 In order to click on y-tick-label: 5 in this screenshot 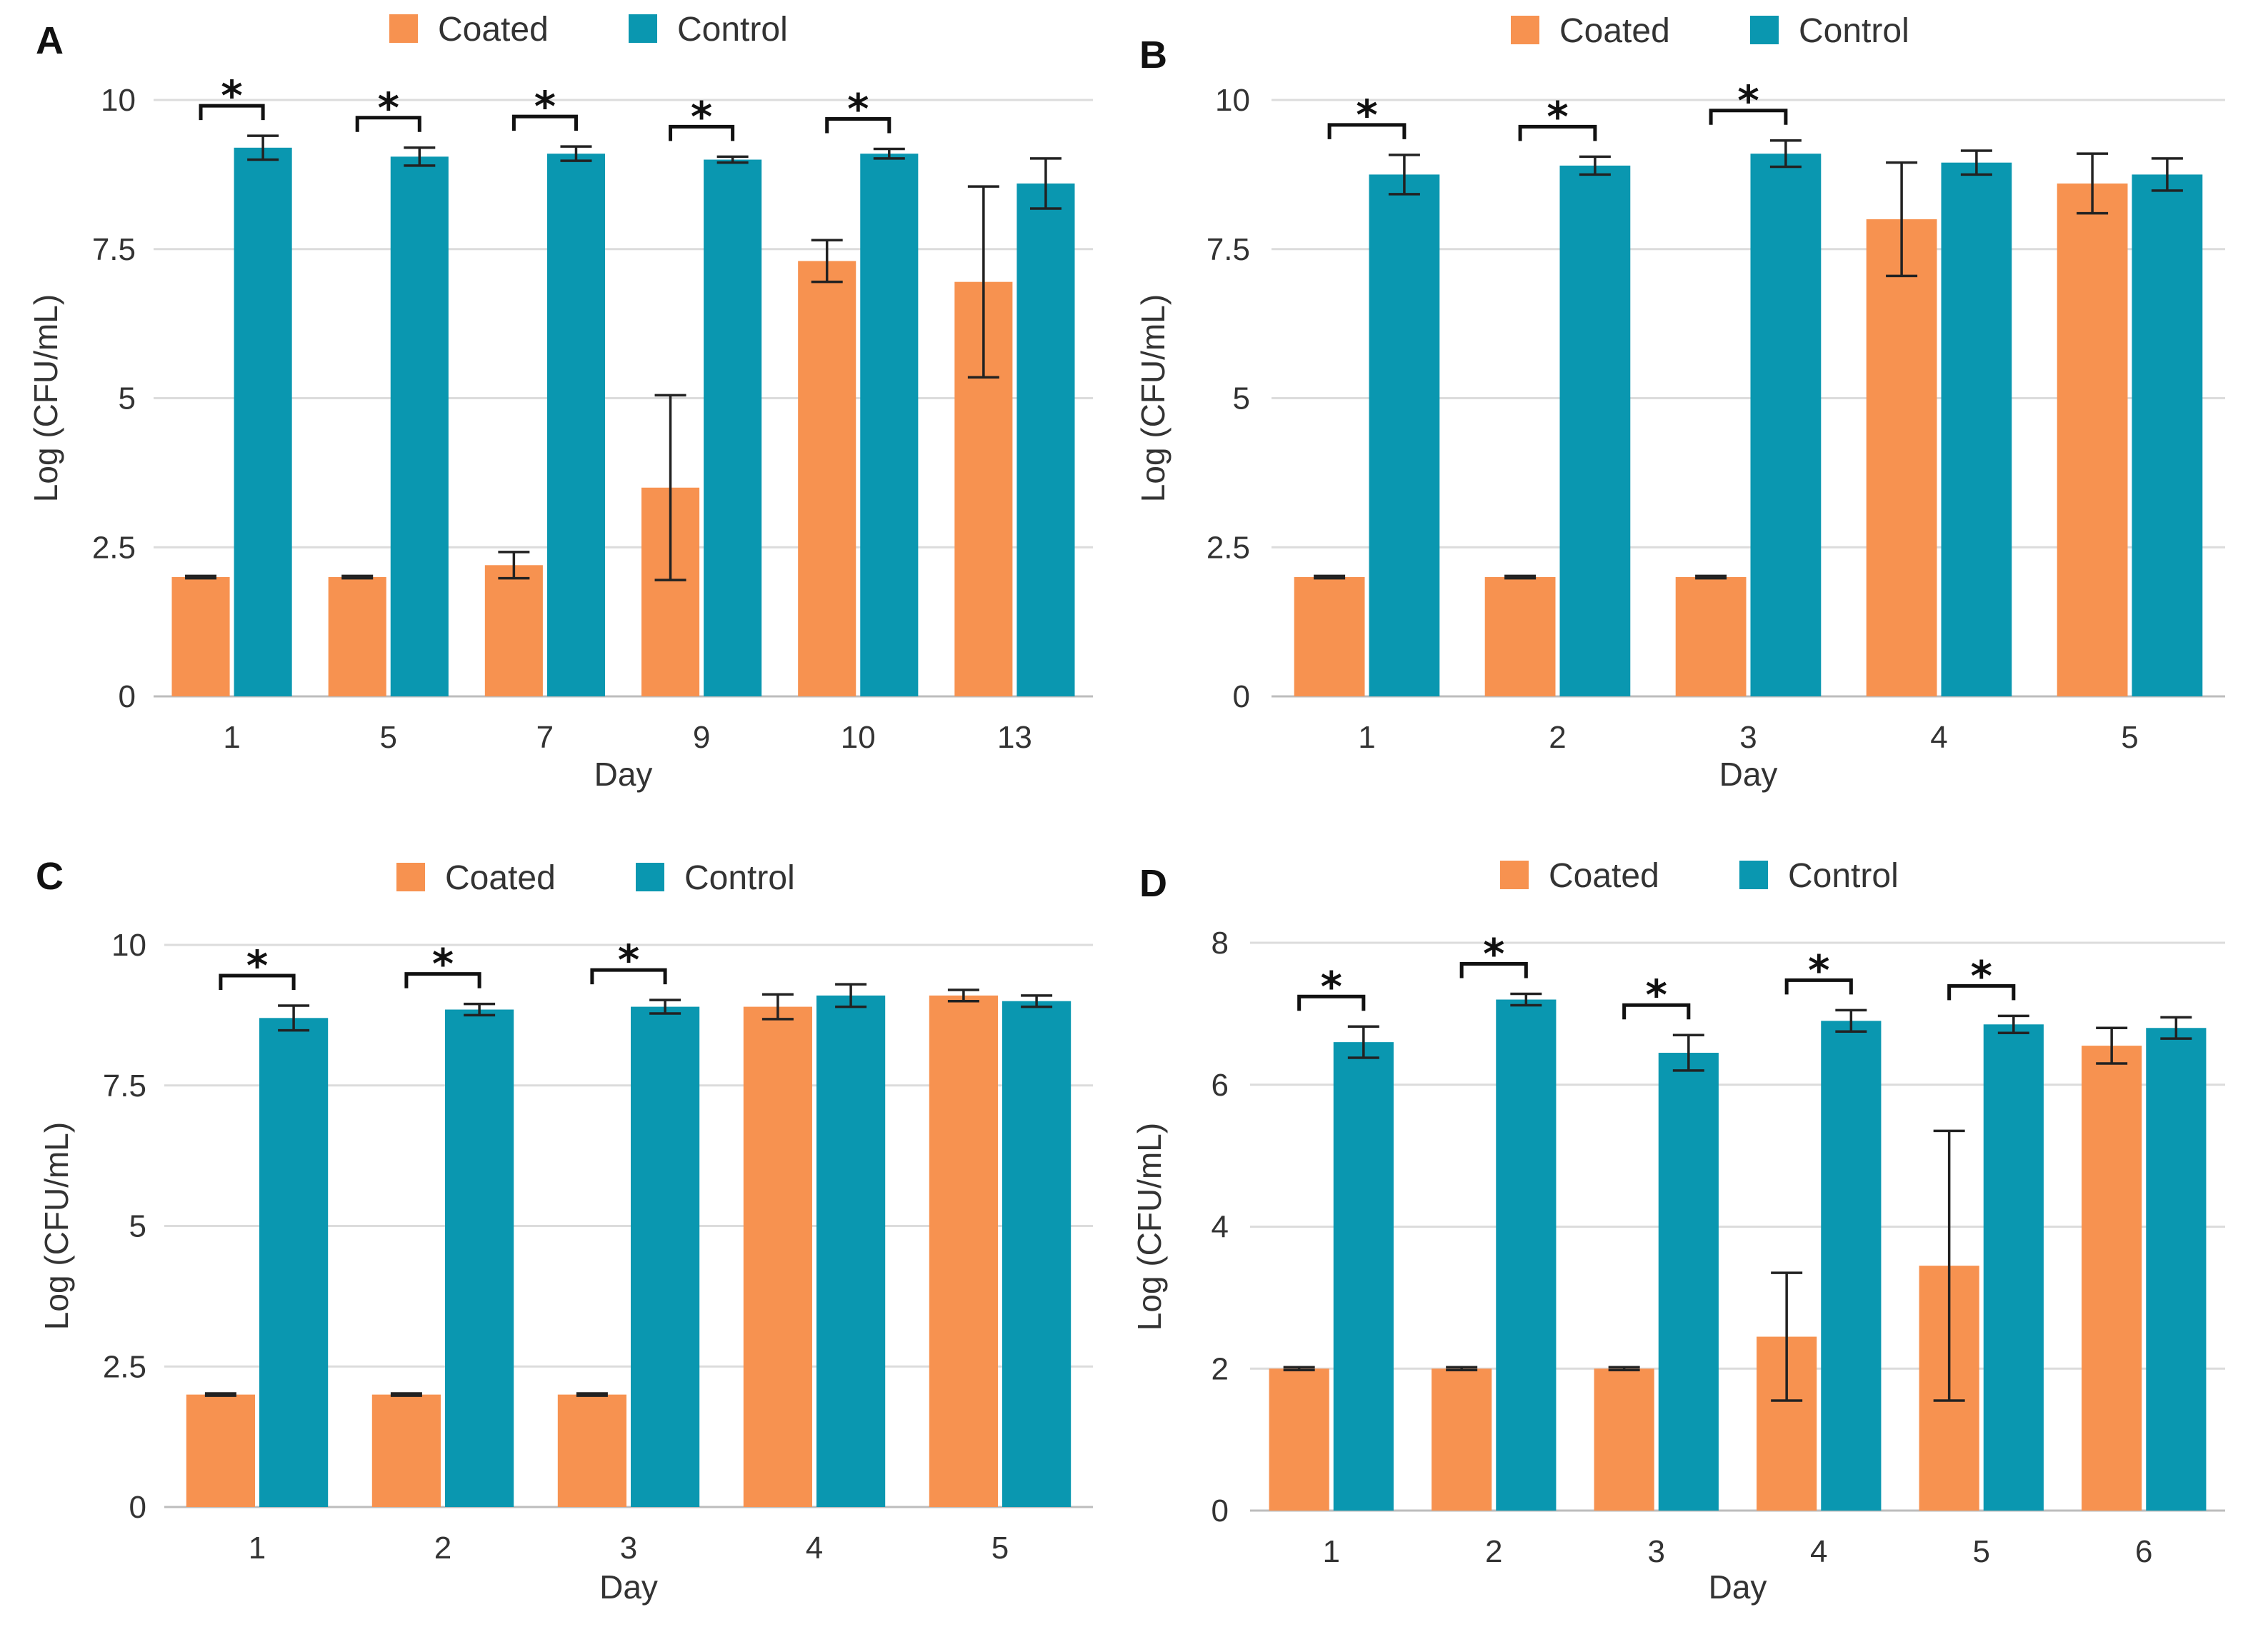, I will do `click(137, 1226)`.